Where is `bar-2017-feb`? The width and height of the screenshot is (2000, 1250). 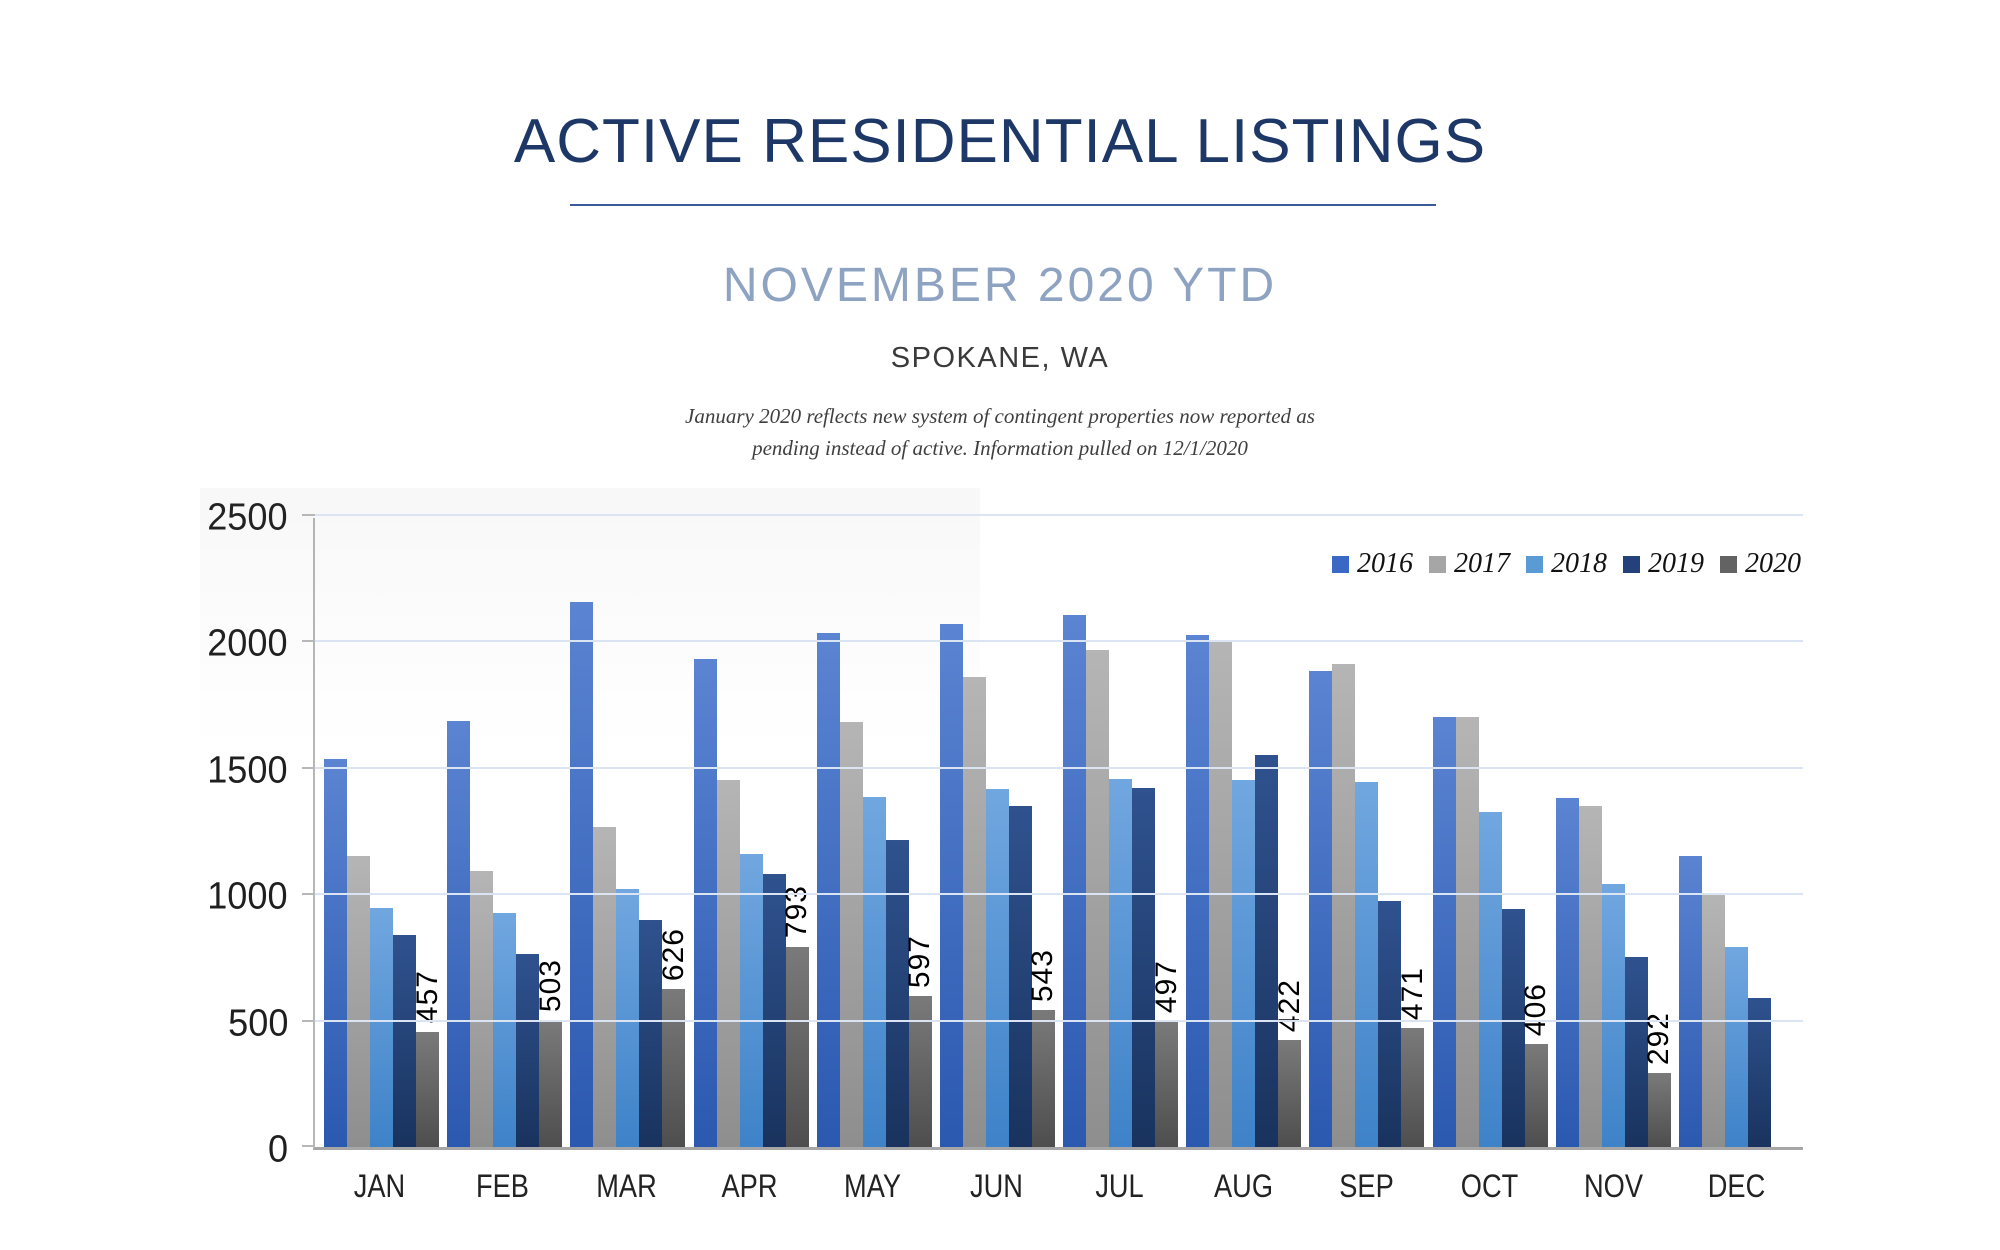
bar-2017-feb is located at coordinates (482, 1009).